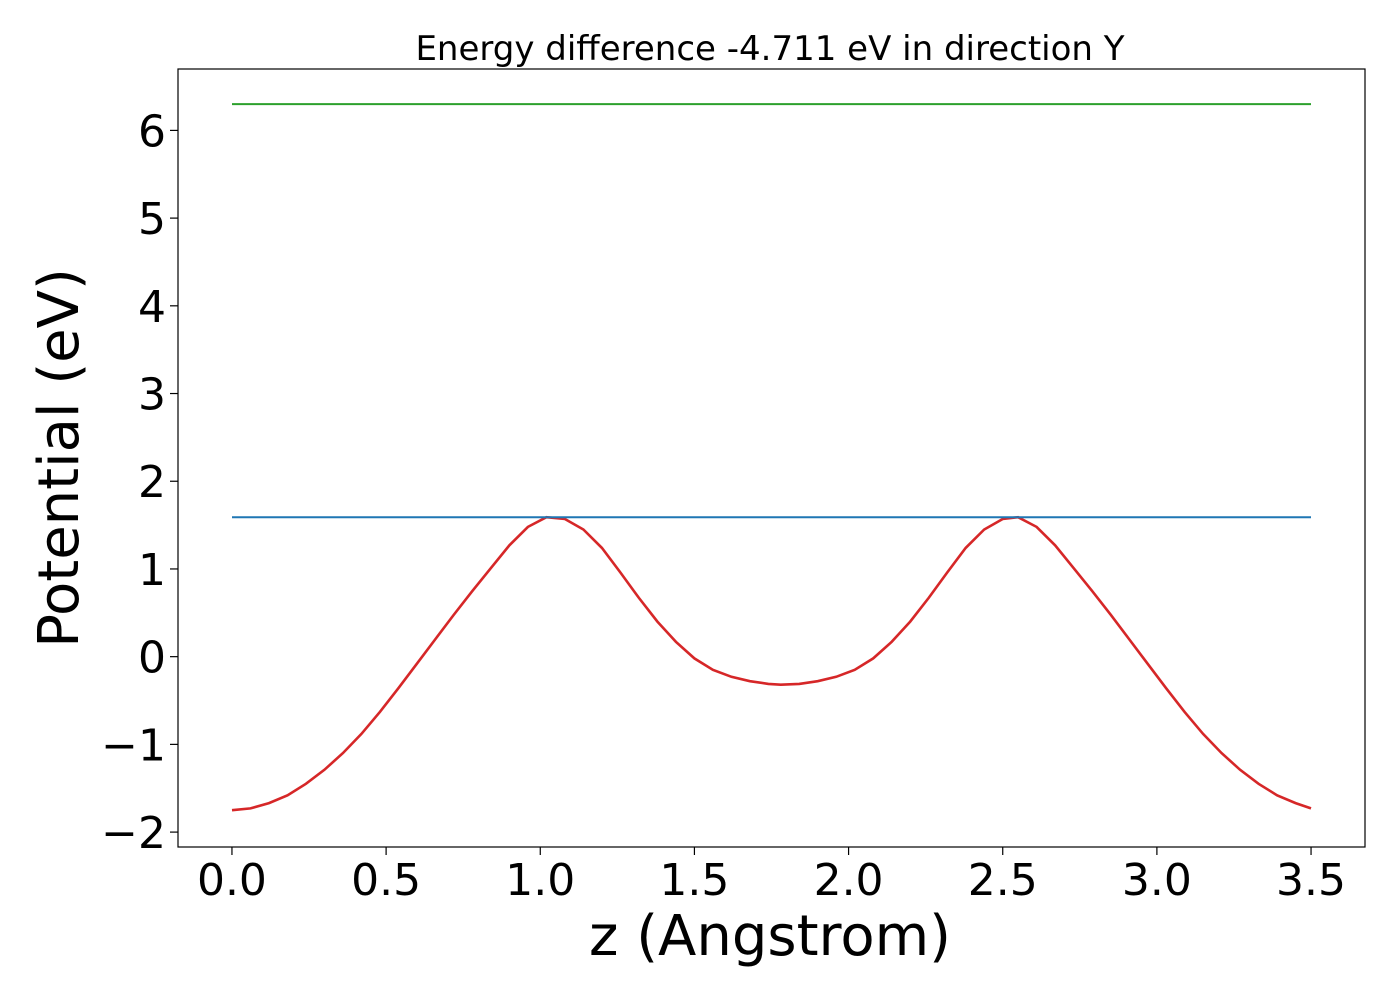  Describe the element at coordinates (133, 833) in the screenshot. I see `y-tick-label: −2` at that location.